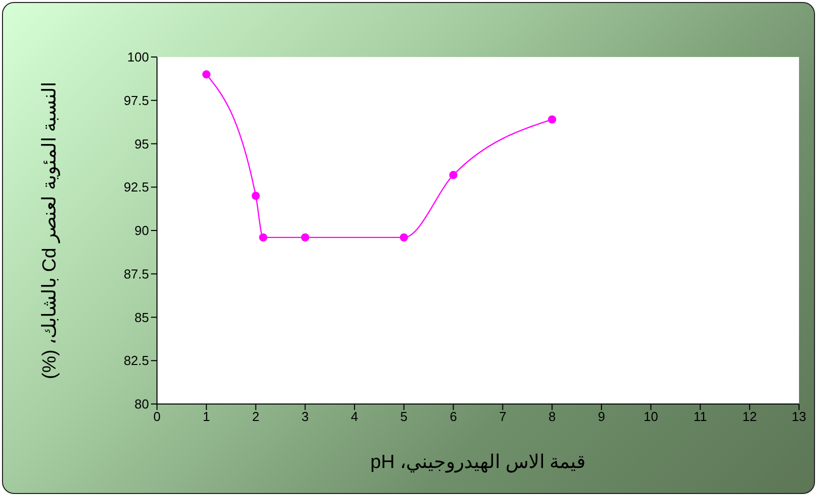  Describe the element at coordinates (404, 416) in the screenshot. I see `x-tick-label: 5` at that location.